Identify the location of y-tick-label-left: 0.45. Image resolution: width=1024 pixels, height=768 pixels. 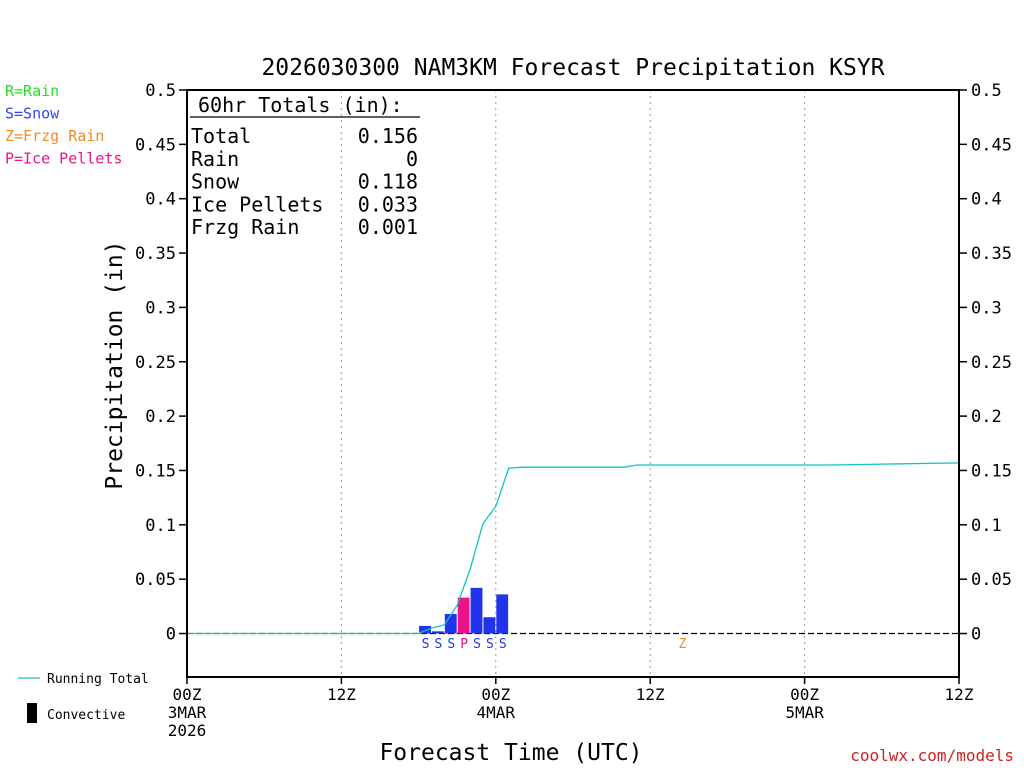
(155, 145).